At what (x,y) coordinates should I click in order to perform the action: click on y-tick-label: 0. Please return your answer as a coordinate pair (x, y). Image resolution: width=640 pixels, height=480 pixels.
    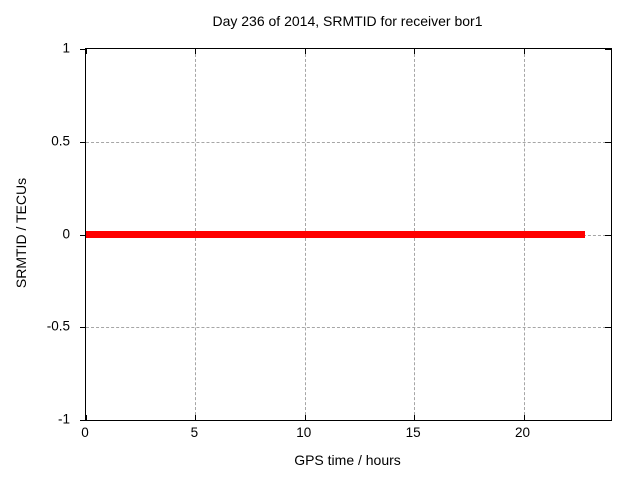
    Looking at the image, I should click on (66, 233).